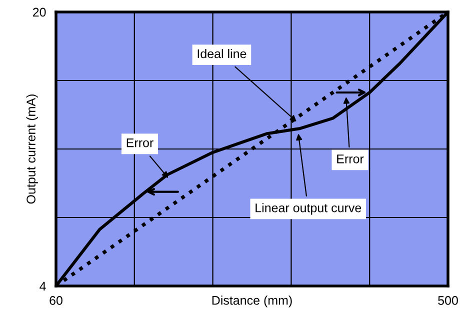 This screenshot has height=320, width=473. What do you see at coordinates (39, 12) in the screenshot?
I see `y-tick-label: 20` at bounding box center [39, 12].